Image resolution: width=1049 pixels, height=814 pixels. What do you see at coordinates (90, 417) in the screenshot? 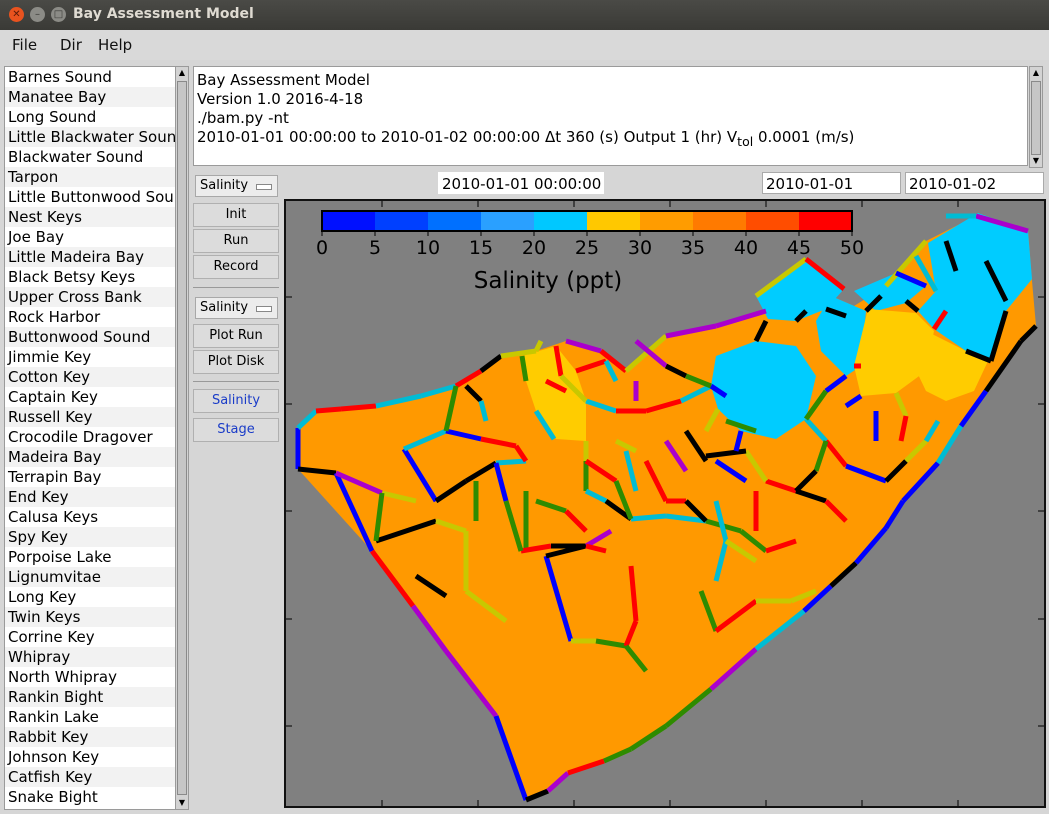
I see `basin-list-item: Russell Key` at bounding box center [90, 417].